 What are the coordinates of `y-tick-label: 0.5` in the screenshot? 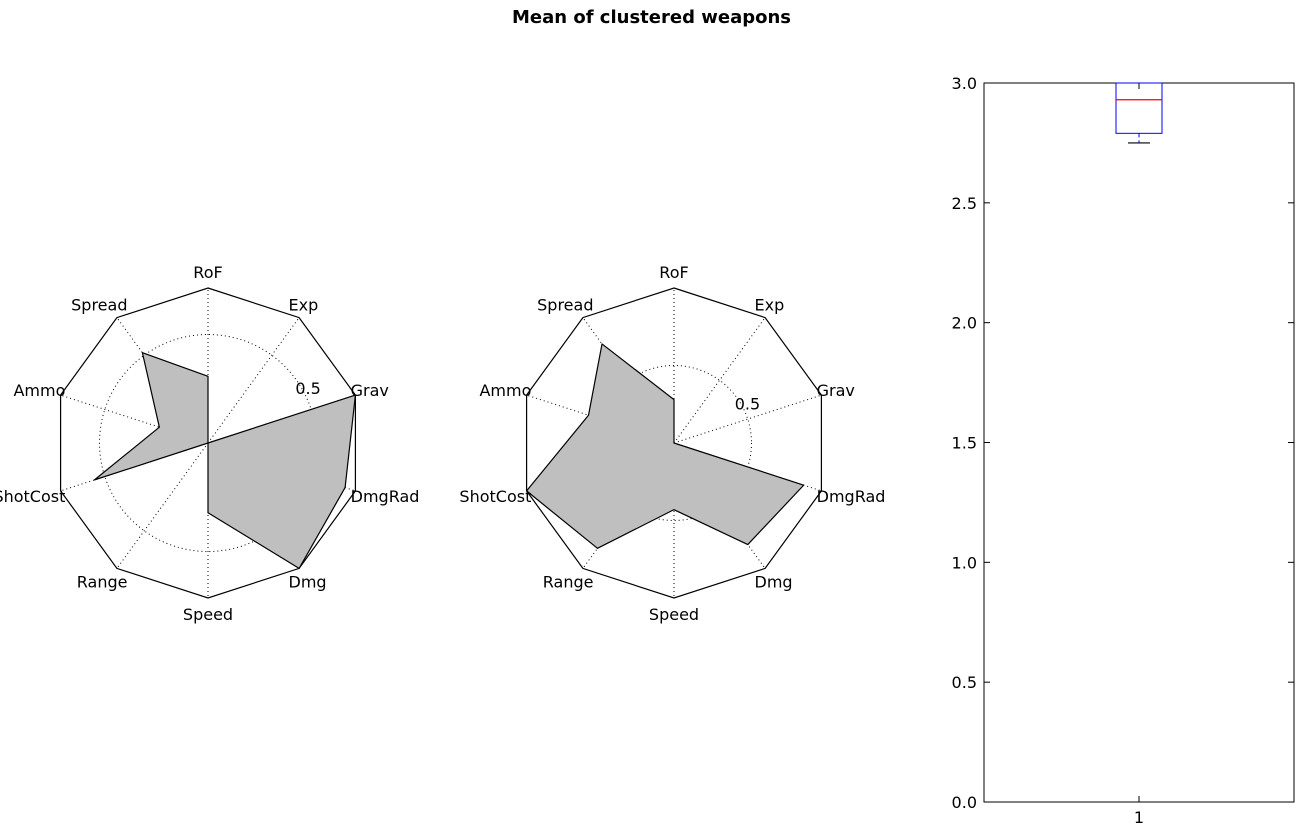 It's located at (964, 682).